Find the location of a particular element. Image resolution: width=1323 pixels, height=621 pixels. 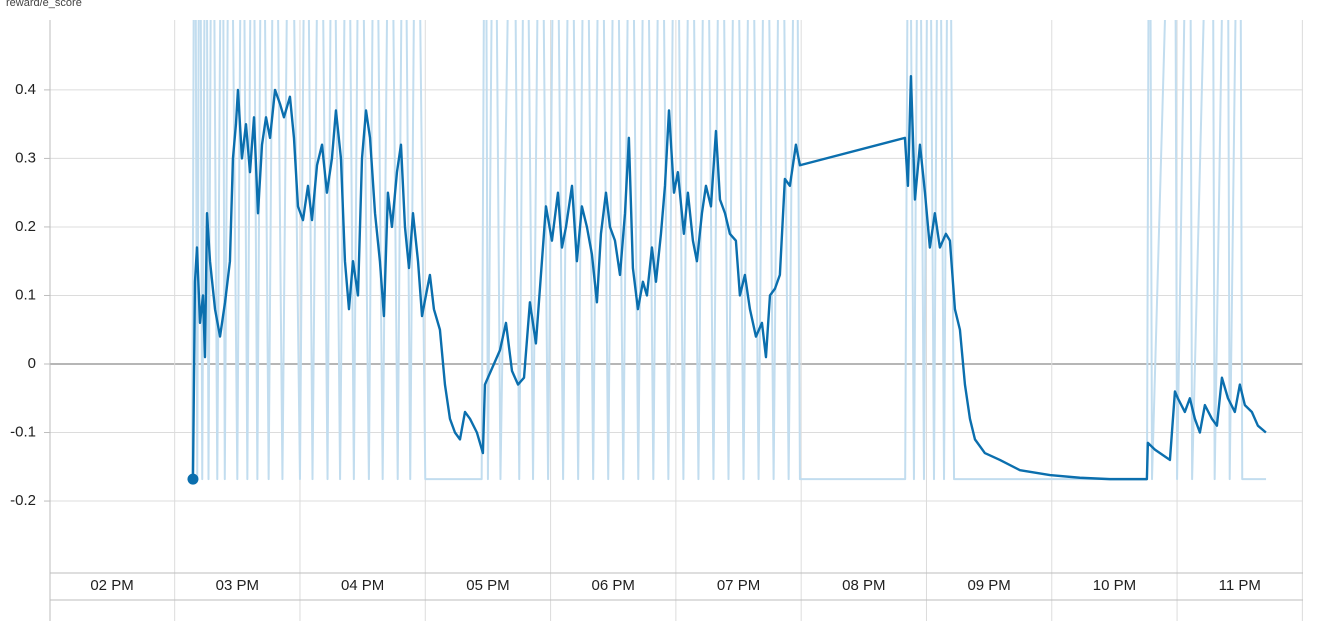

chart-title: reward/e_score is located at coordinates (44, 4).